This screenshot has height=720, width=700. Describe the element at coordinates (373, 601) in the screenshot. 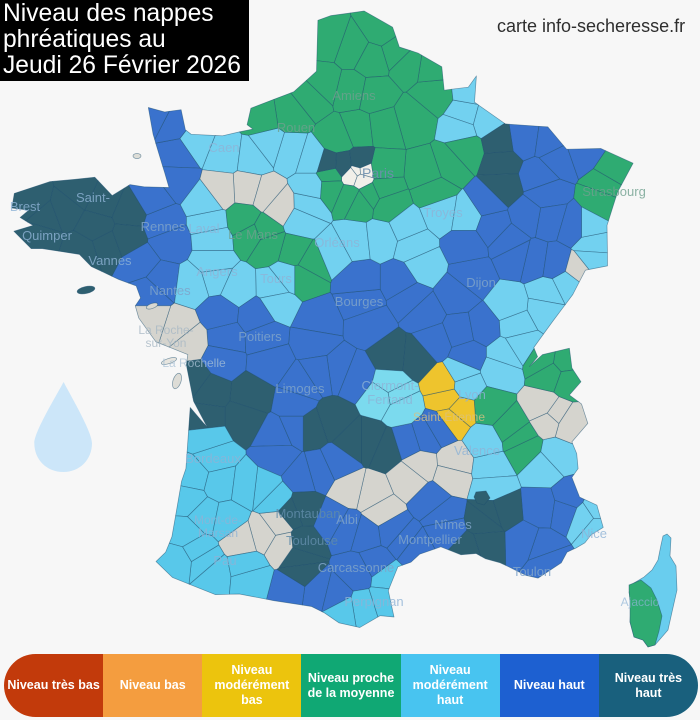

I see `svg-text: Perpignan` at that location.